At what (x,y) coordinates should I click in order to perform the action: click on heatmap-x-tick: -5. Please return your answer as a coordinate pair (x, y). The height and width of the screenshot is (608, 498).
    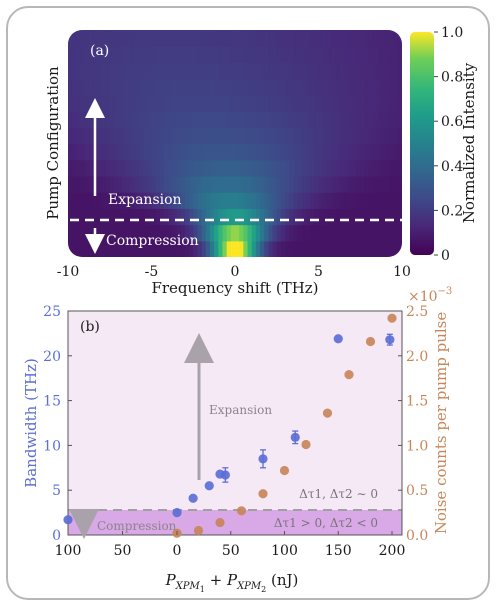
    Looking at the image, I should click on (152, 272).